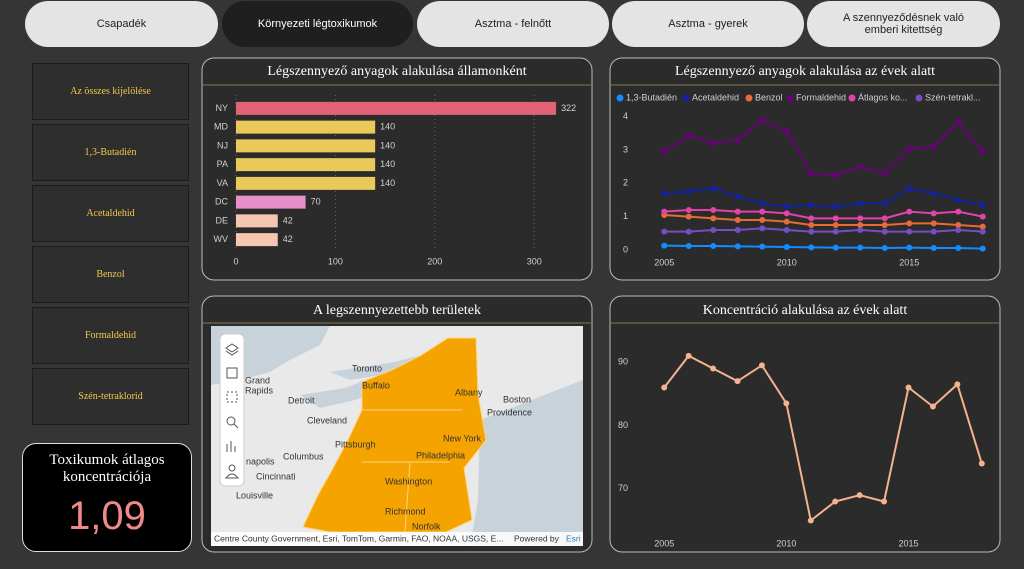  Describe the element at coordinates (405, 511) in the screenshot. I see `map-label: Richmond` at that location.